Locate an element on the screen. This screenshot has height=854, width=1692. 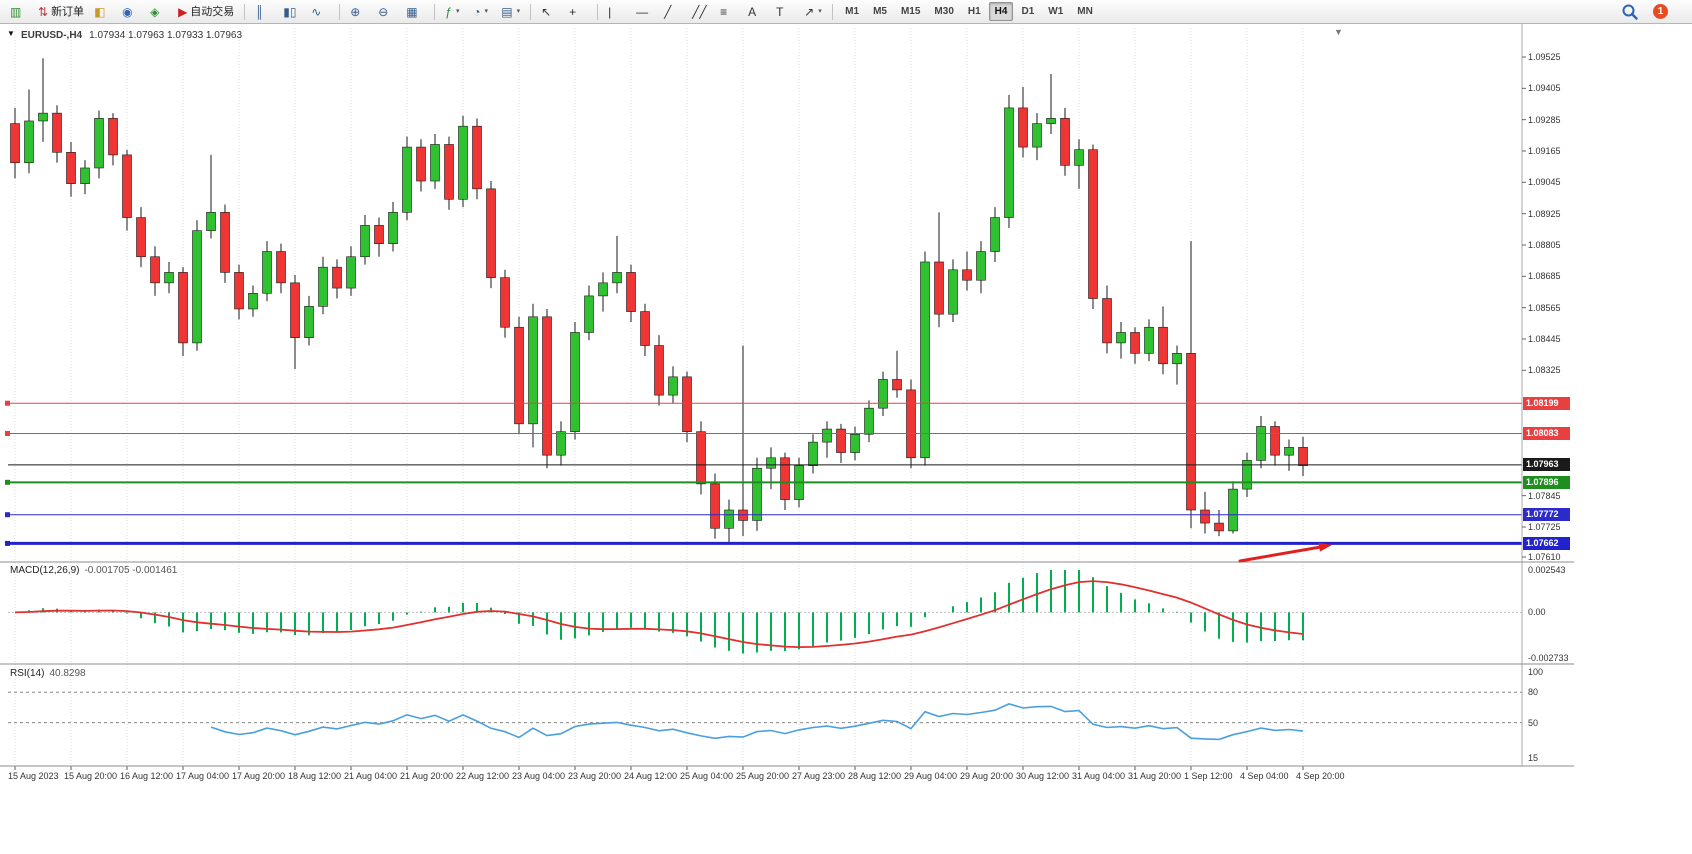
navigator-button: ◈ is located at coordinates (159, 12).